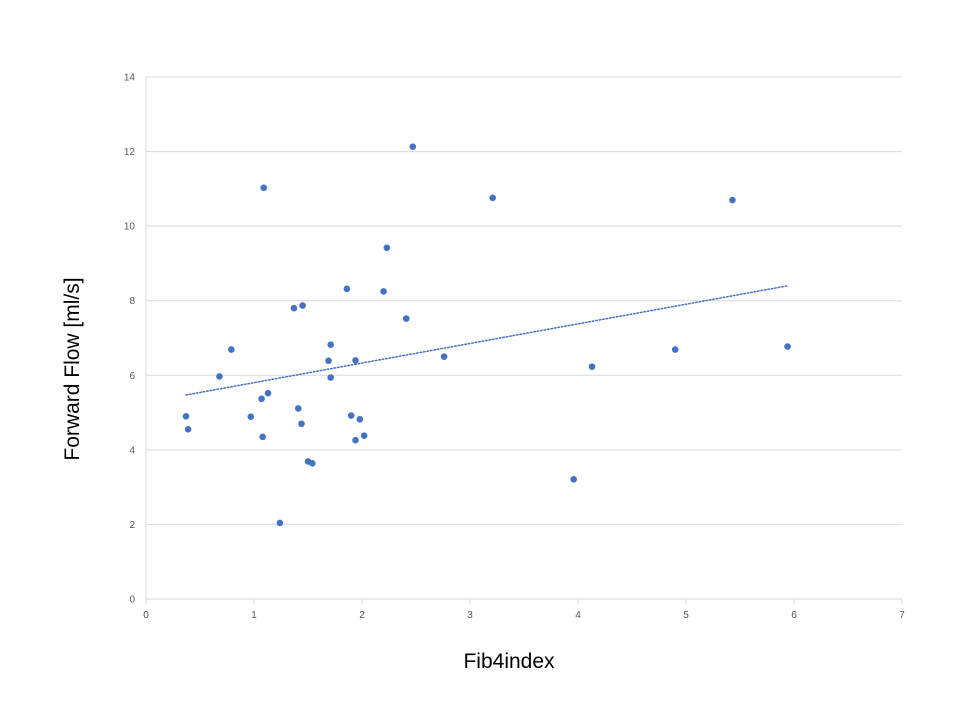 The height and width of the screenshot is (720, 960). Describe the element at coordinates (130, 78) in the screenshot. I see `y-tick-label-7: 14` at that location.